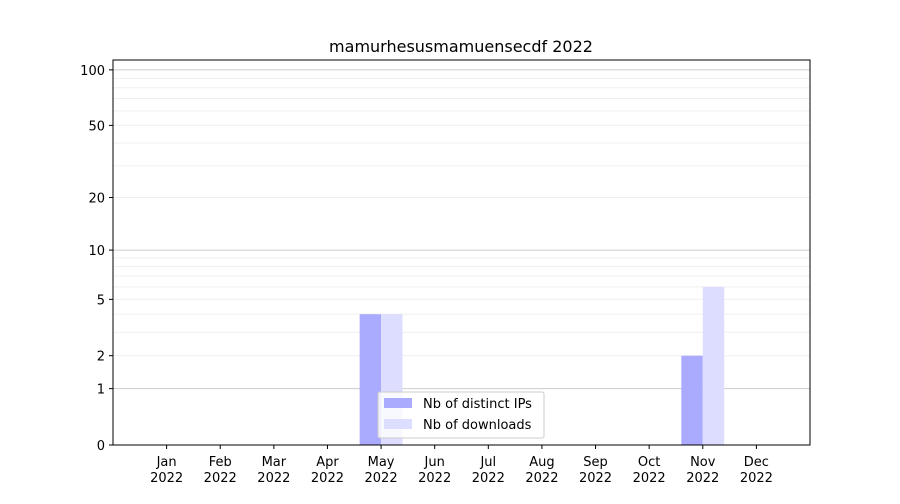  What do you see at coordinates (92, 71) in the screenshot?
I see `y-tick-label: 100` at bounding box center [92, 71].